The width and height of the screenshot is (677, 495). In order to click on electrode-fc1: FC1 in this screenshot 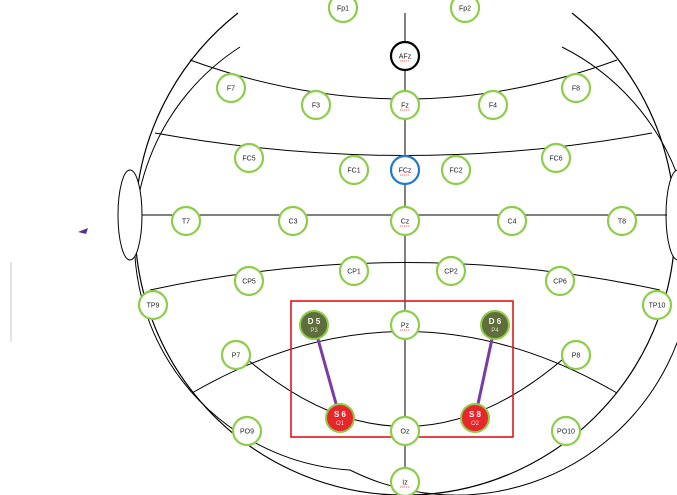, I will do `click(354, 170)`.